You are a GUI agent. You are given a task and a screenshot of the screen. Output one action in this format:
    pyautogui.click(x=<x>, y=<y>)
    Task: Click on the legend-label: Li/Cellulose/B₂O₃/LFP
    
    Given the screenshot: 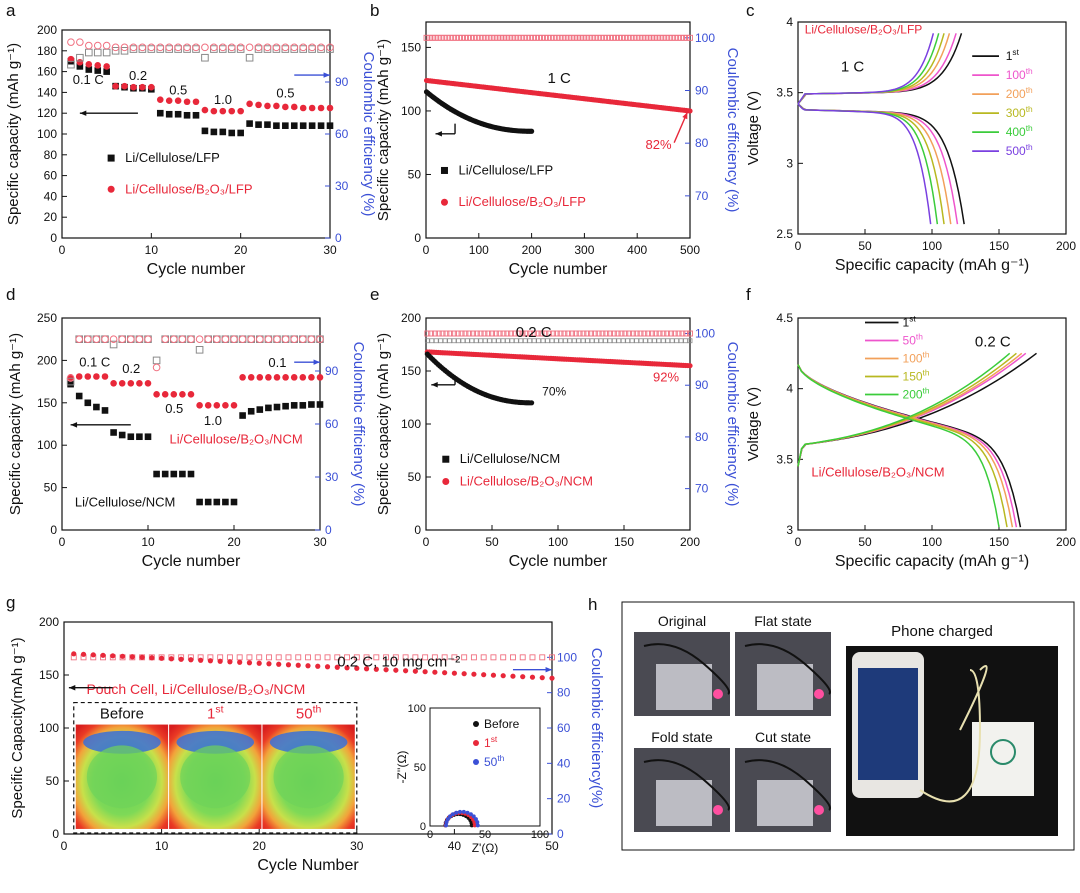 What is the action you would take?
    pyautogui.click(x=521, y=201)
    